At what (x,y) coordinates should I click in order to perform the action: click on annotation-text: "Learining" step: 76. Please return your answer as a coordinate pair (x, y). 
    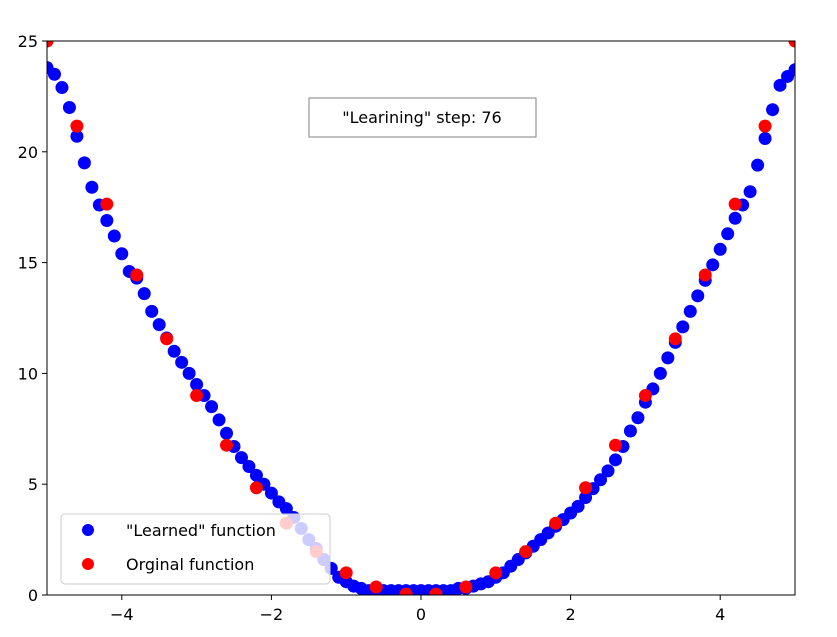
    Looking at the image, I should click on (421, 117).